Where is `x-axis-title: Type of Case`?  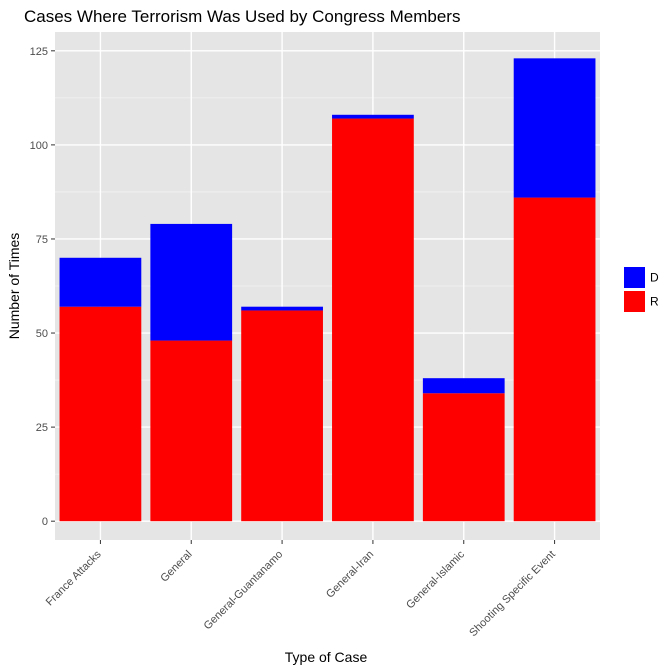 x-axis-title: Type of Case is located at coordinates (326, 657).